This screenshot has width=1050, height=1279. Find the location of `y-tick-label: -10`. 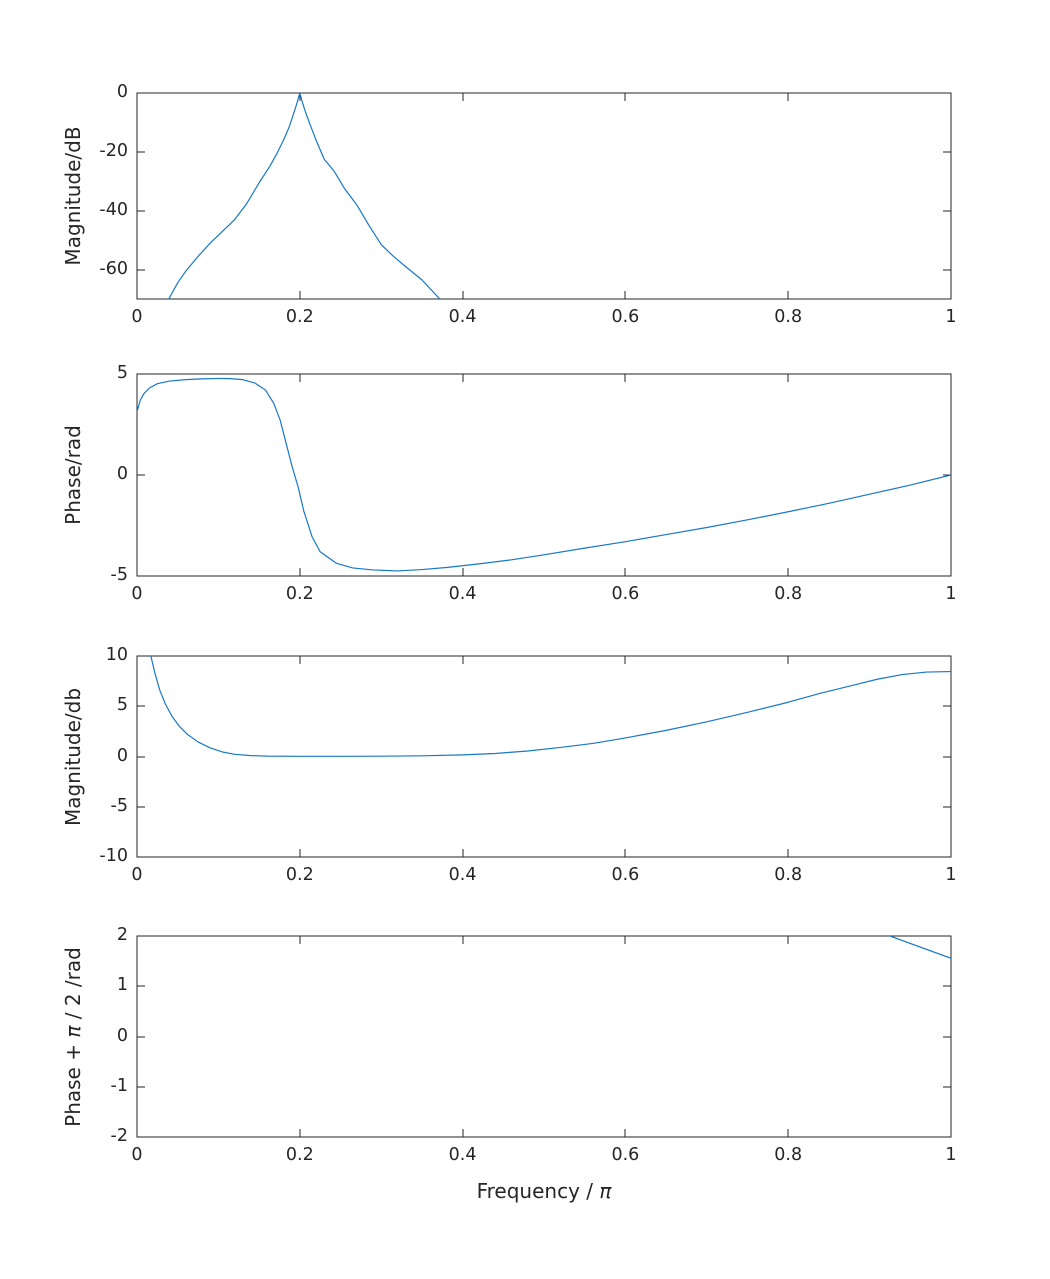

y-tick-label: -10 is located at coordinates (113, 856).